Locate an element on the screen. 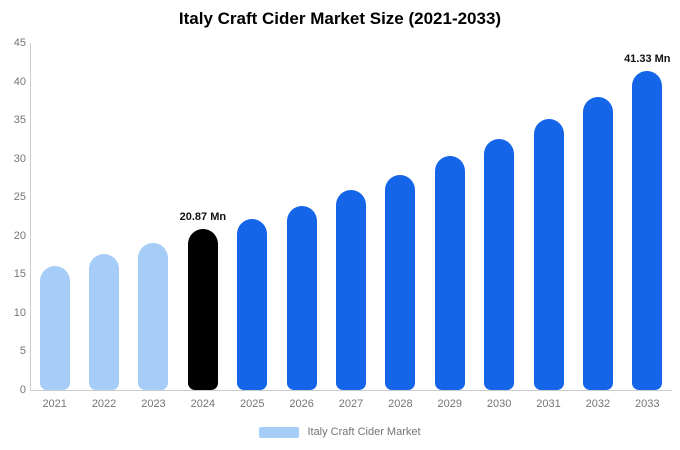  x-tick-label: 2032 is located at coordinates (598, 404).